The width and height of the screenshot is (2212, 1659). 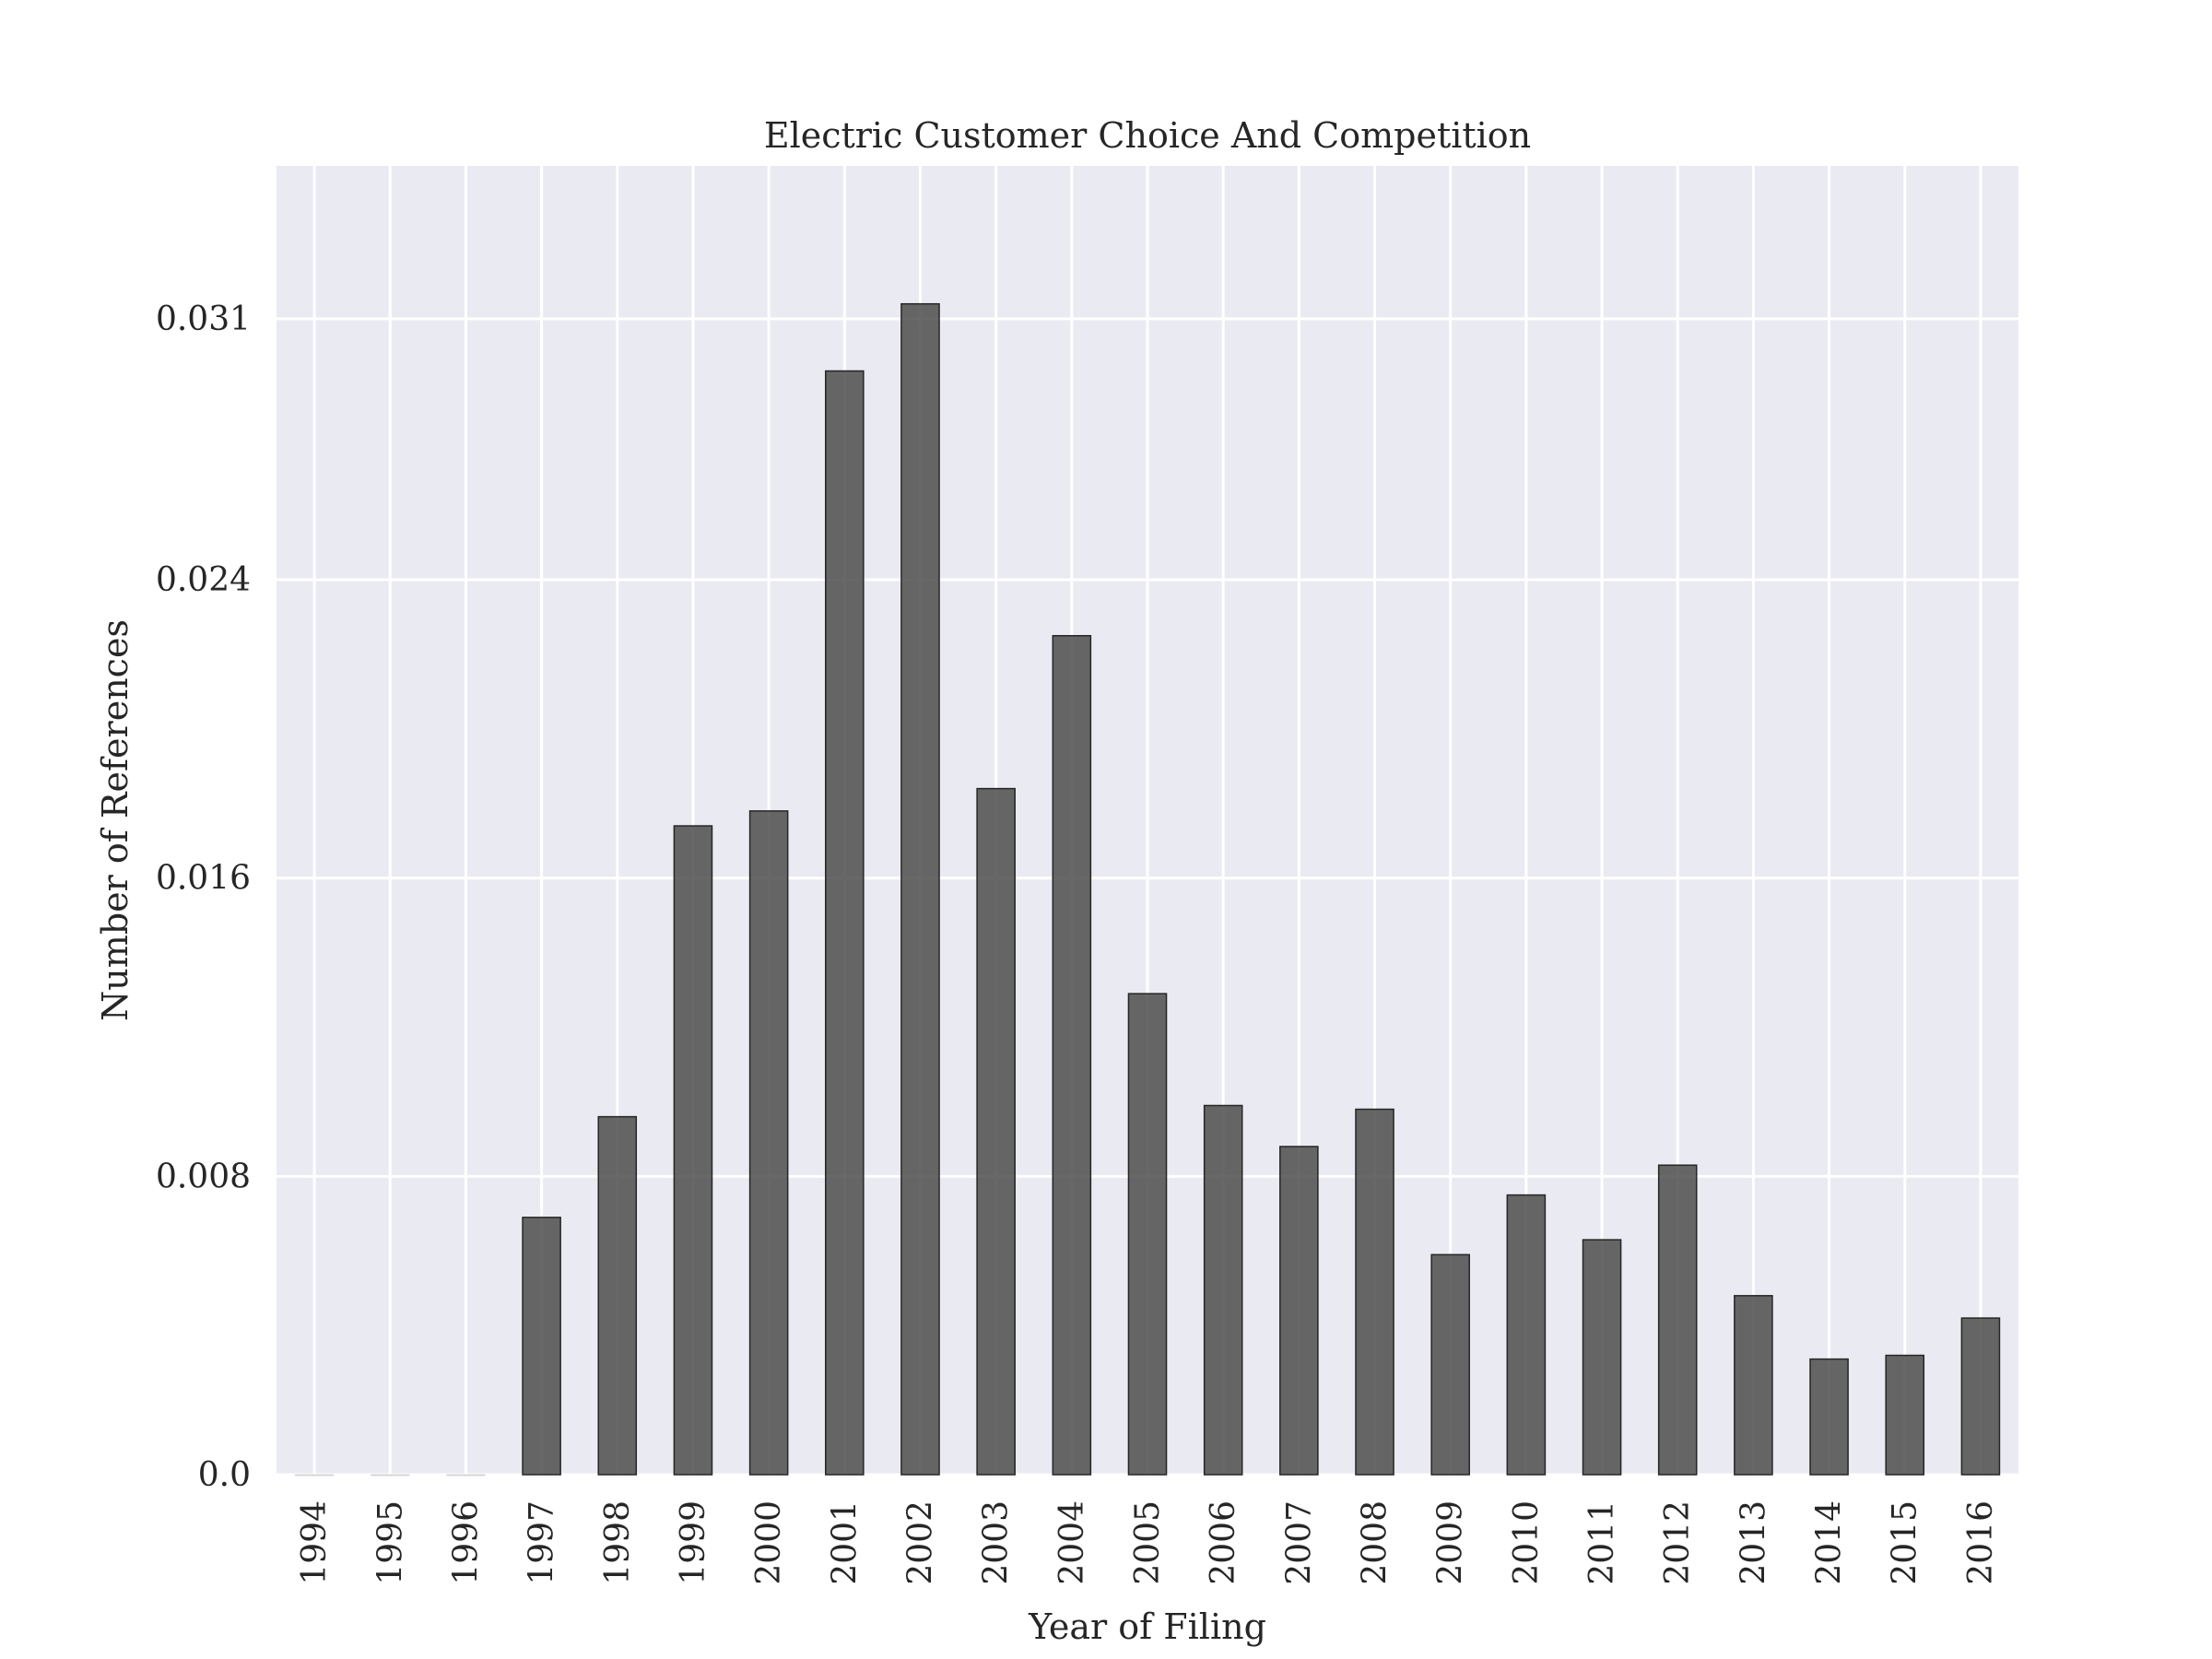 I want to click on x-tick-label: 2001, so click(x=845, y=1542).